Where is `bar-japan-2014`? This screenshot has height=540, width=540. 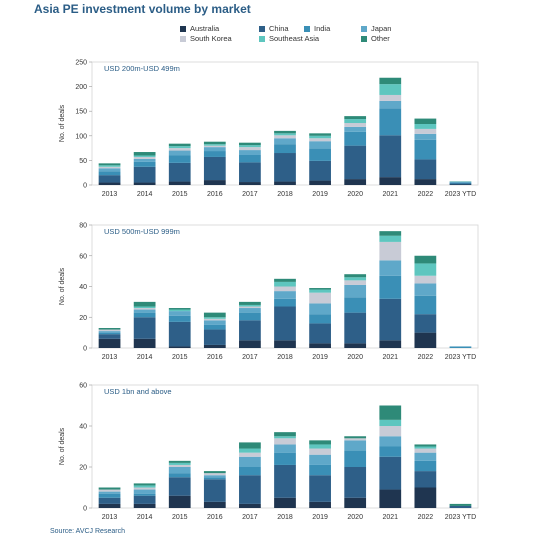
bar-japan-2014 is located at coordinates (144, 160).